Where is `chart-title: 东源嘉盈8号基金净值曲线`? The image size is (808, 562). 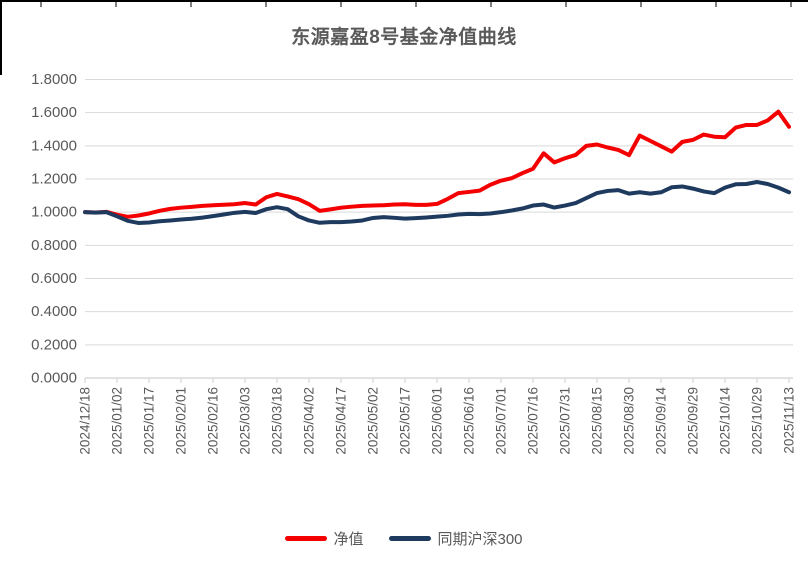 chart-title: 东源嘉盈8号基金净值曲线 is located at coordinates (404, 37).